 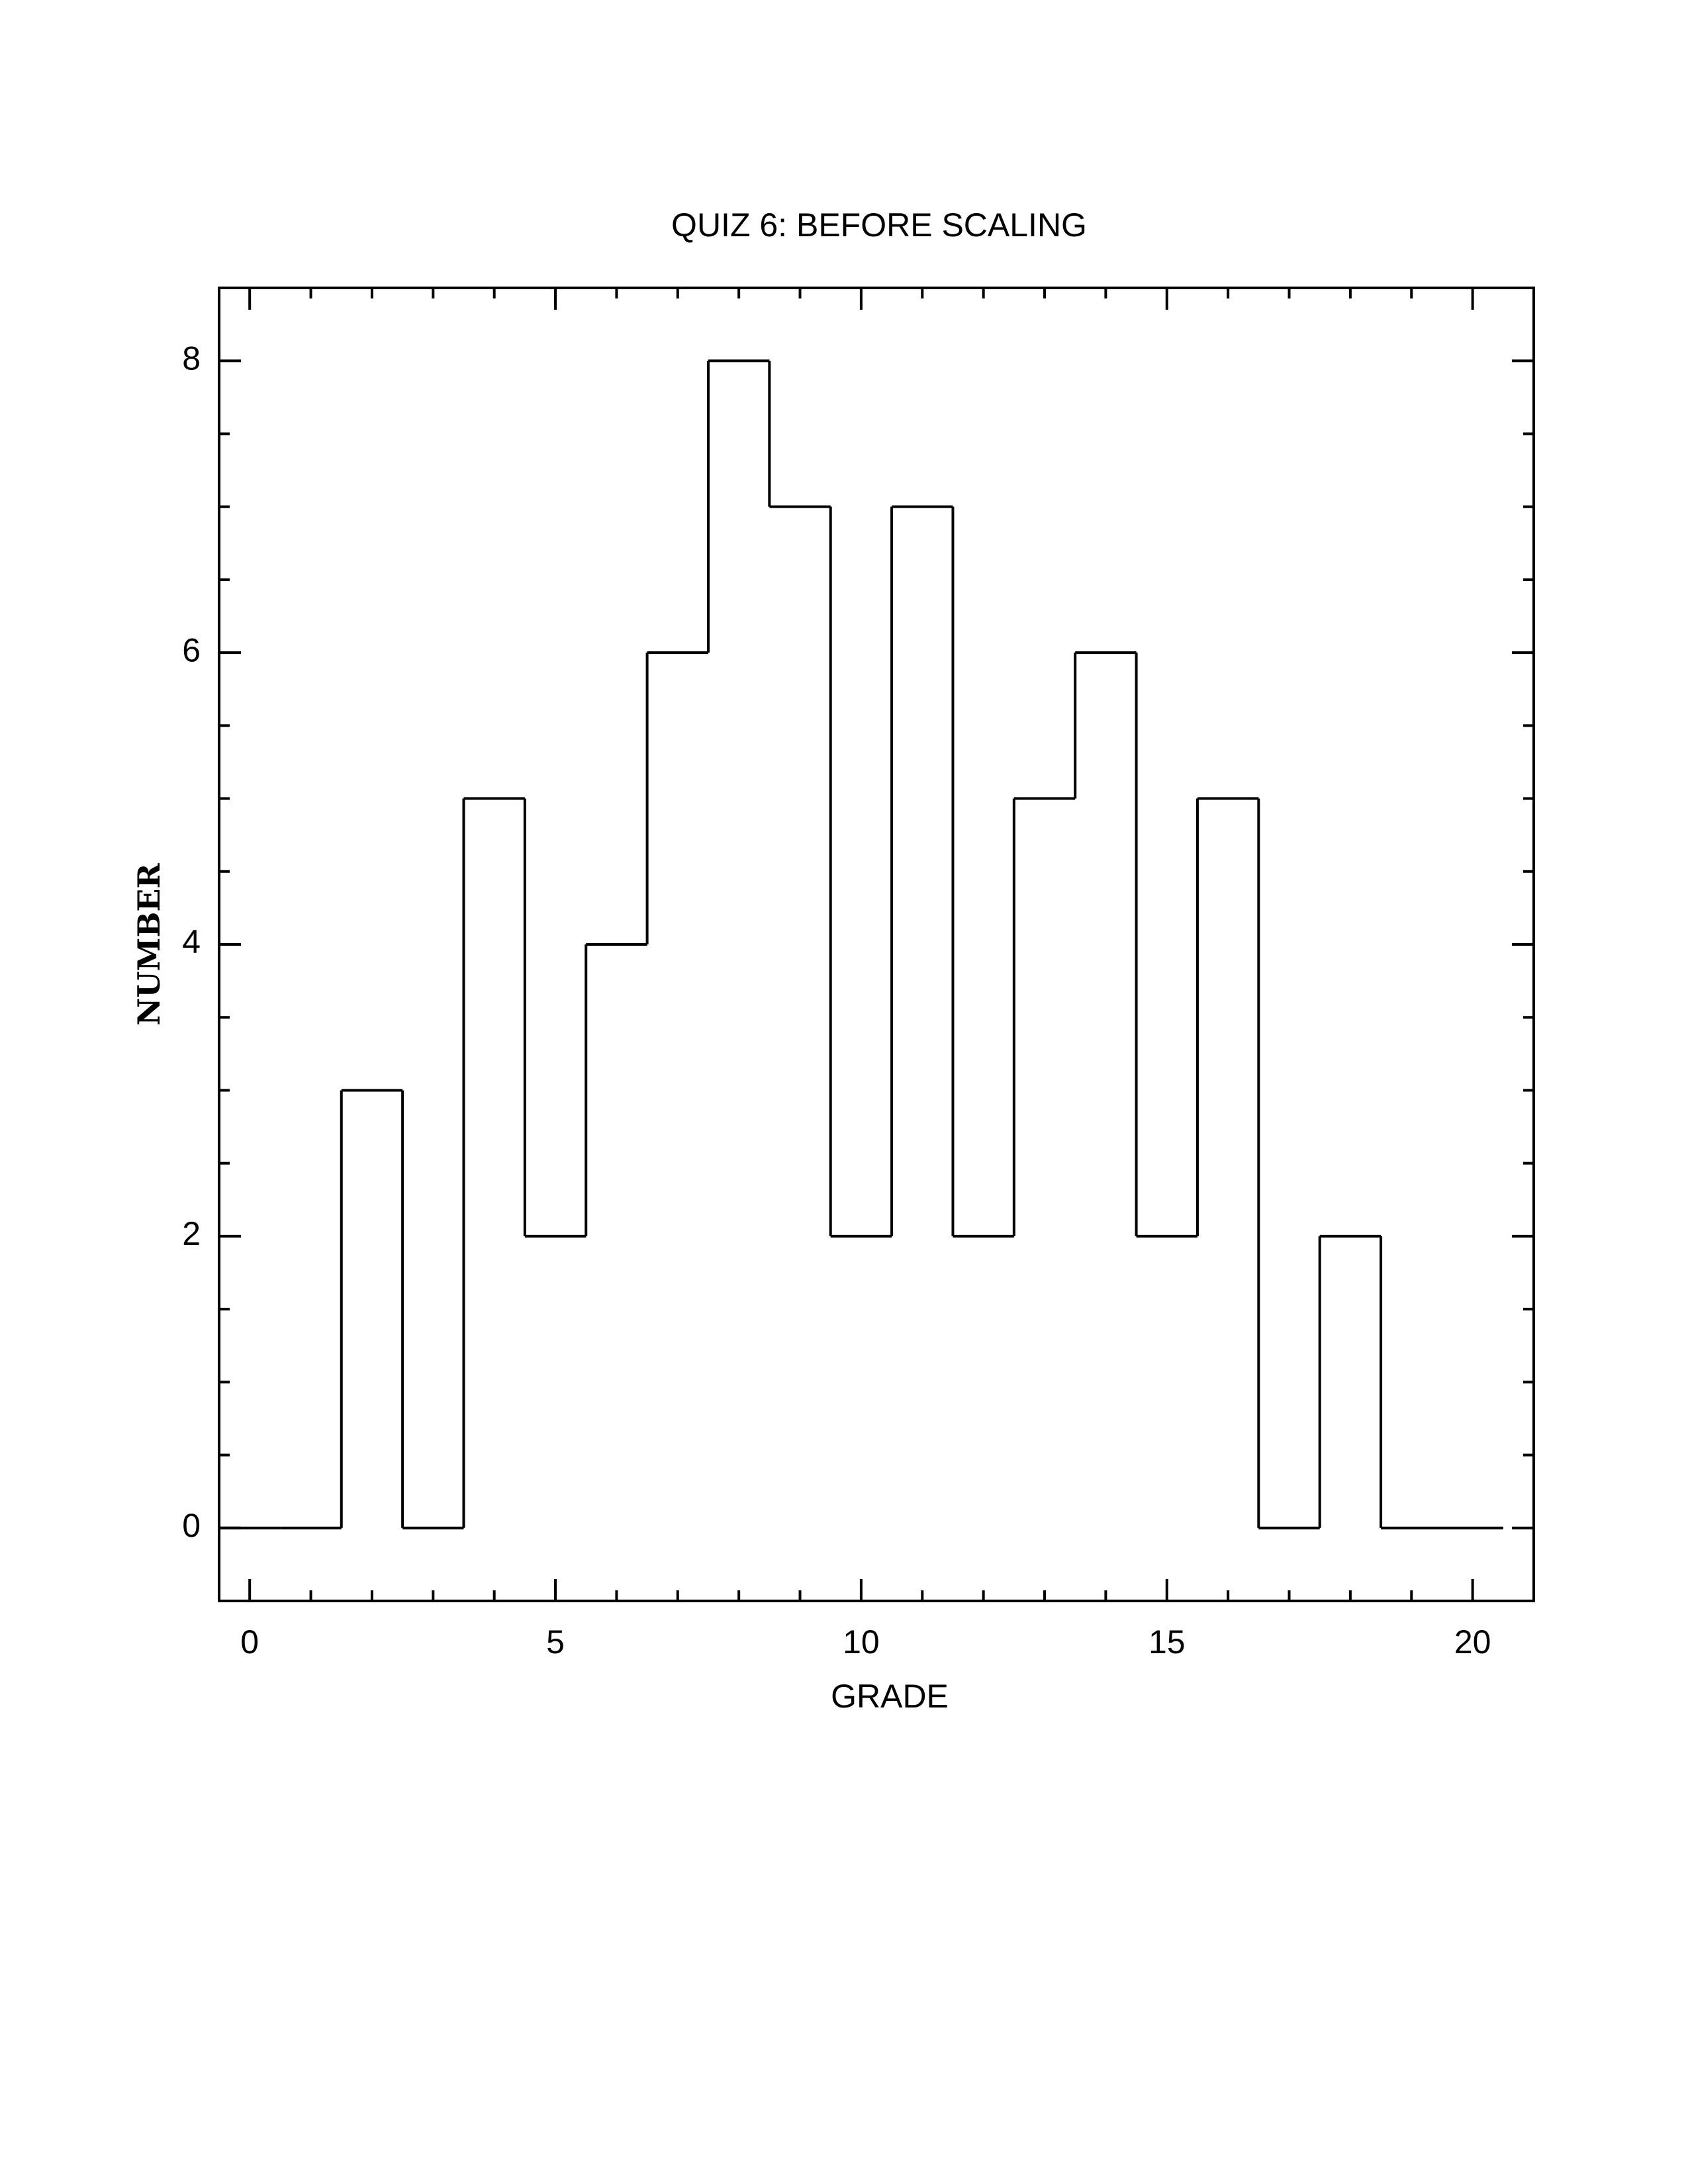 What do you see at coordinates (191, 1233) in the screenshot?
I see `y-tick-label: 2` at bounding box center [191, 1233].